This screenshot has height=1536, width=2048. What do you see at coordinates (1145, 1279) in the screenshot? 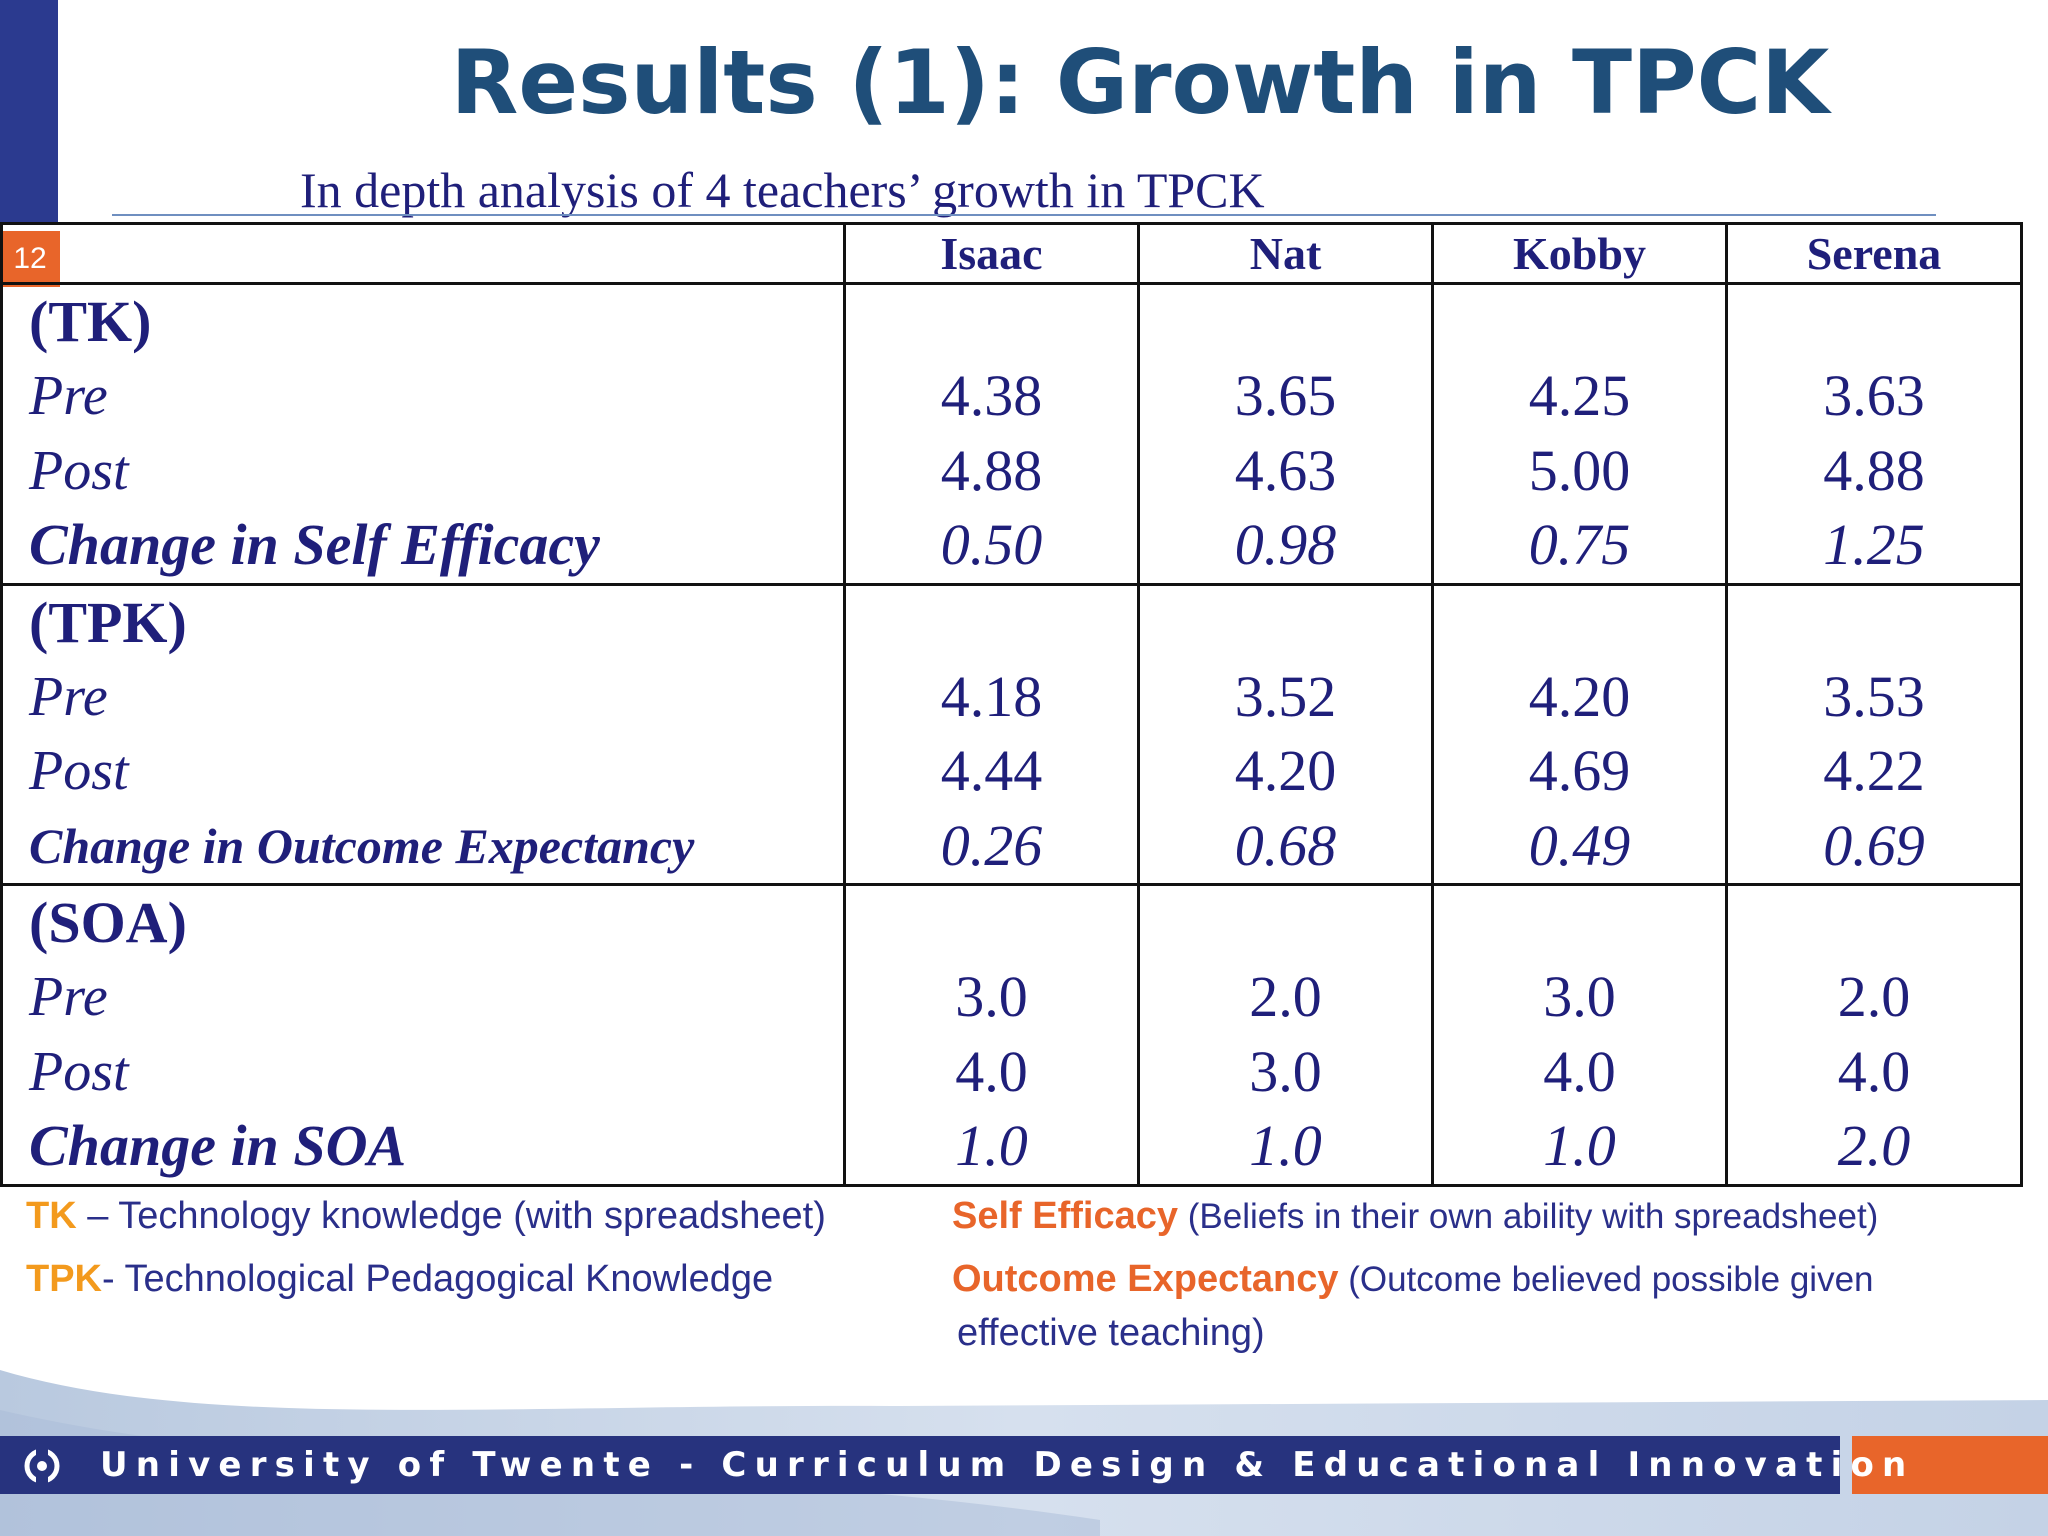
I see `legend-key: Outcome Expectancy` at bounding box center [1145, 1279].